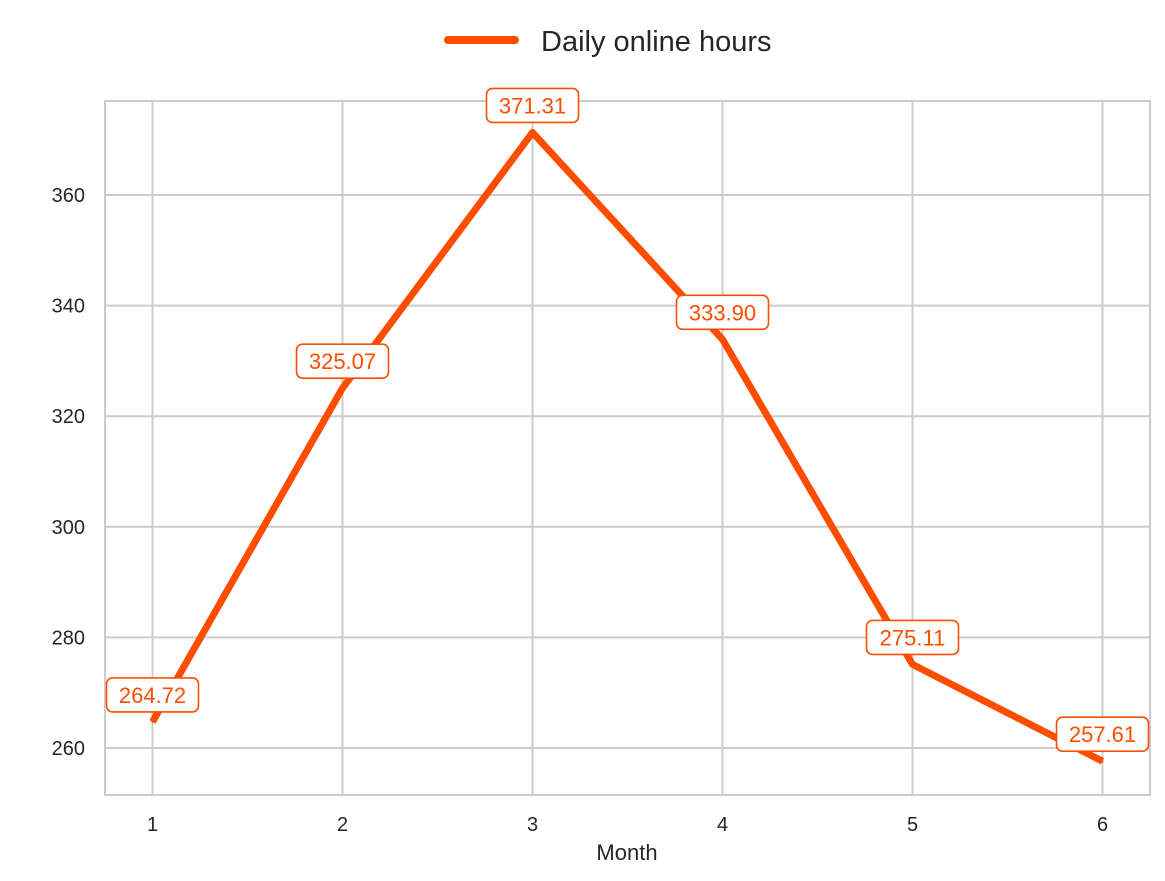 The height and width of the screenshot is (881, 1165). Describe the element at coordinates (68, 307) in the screenshot. I see `y-tick-label: 340` at that location.